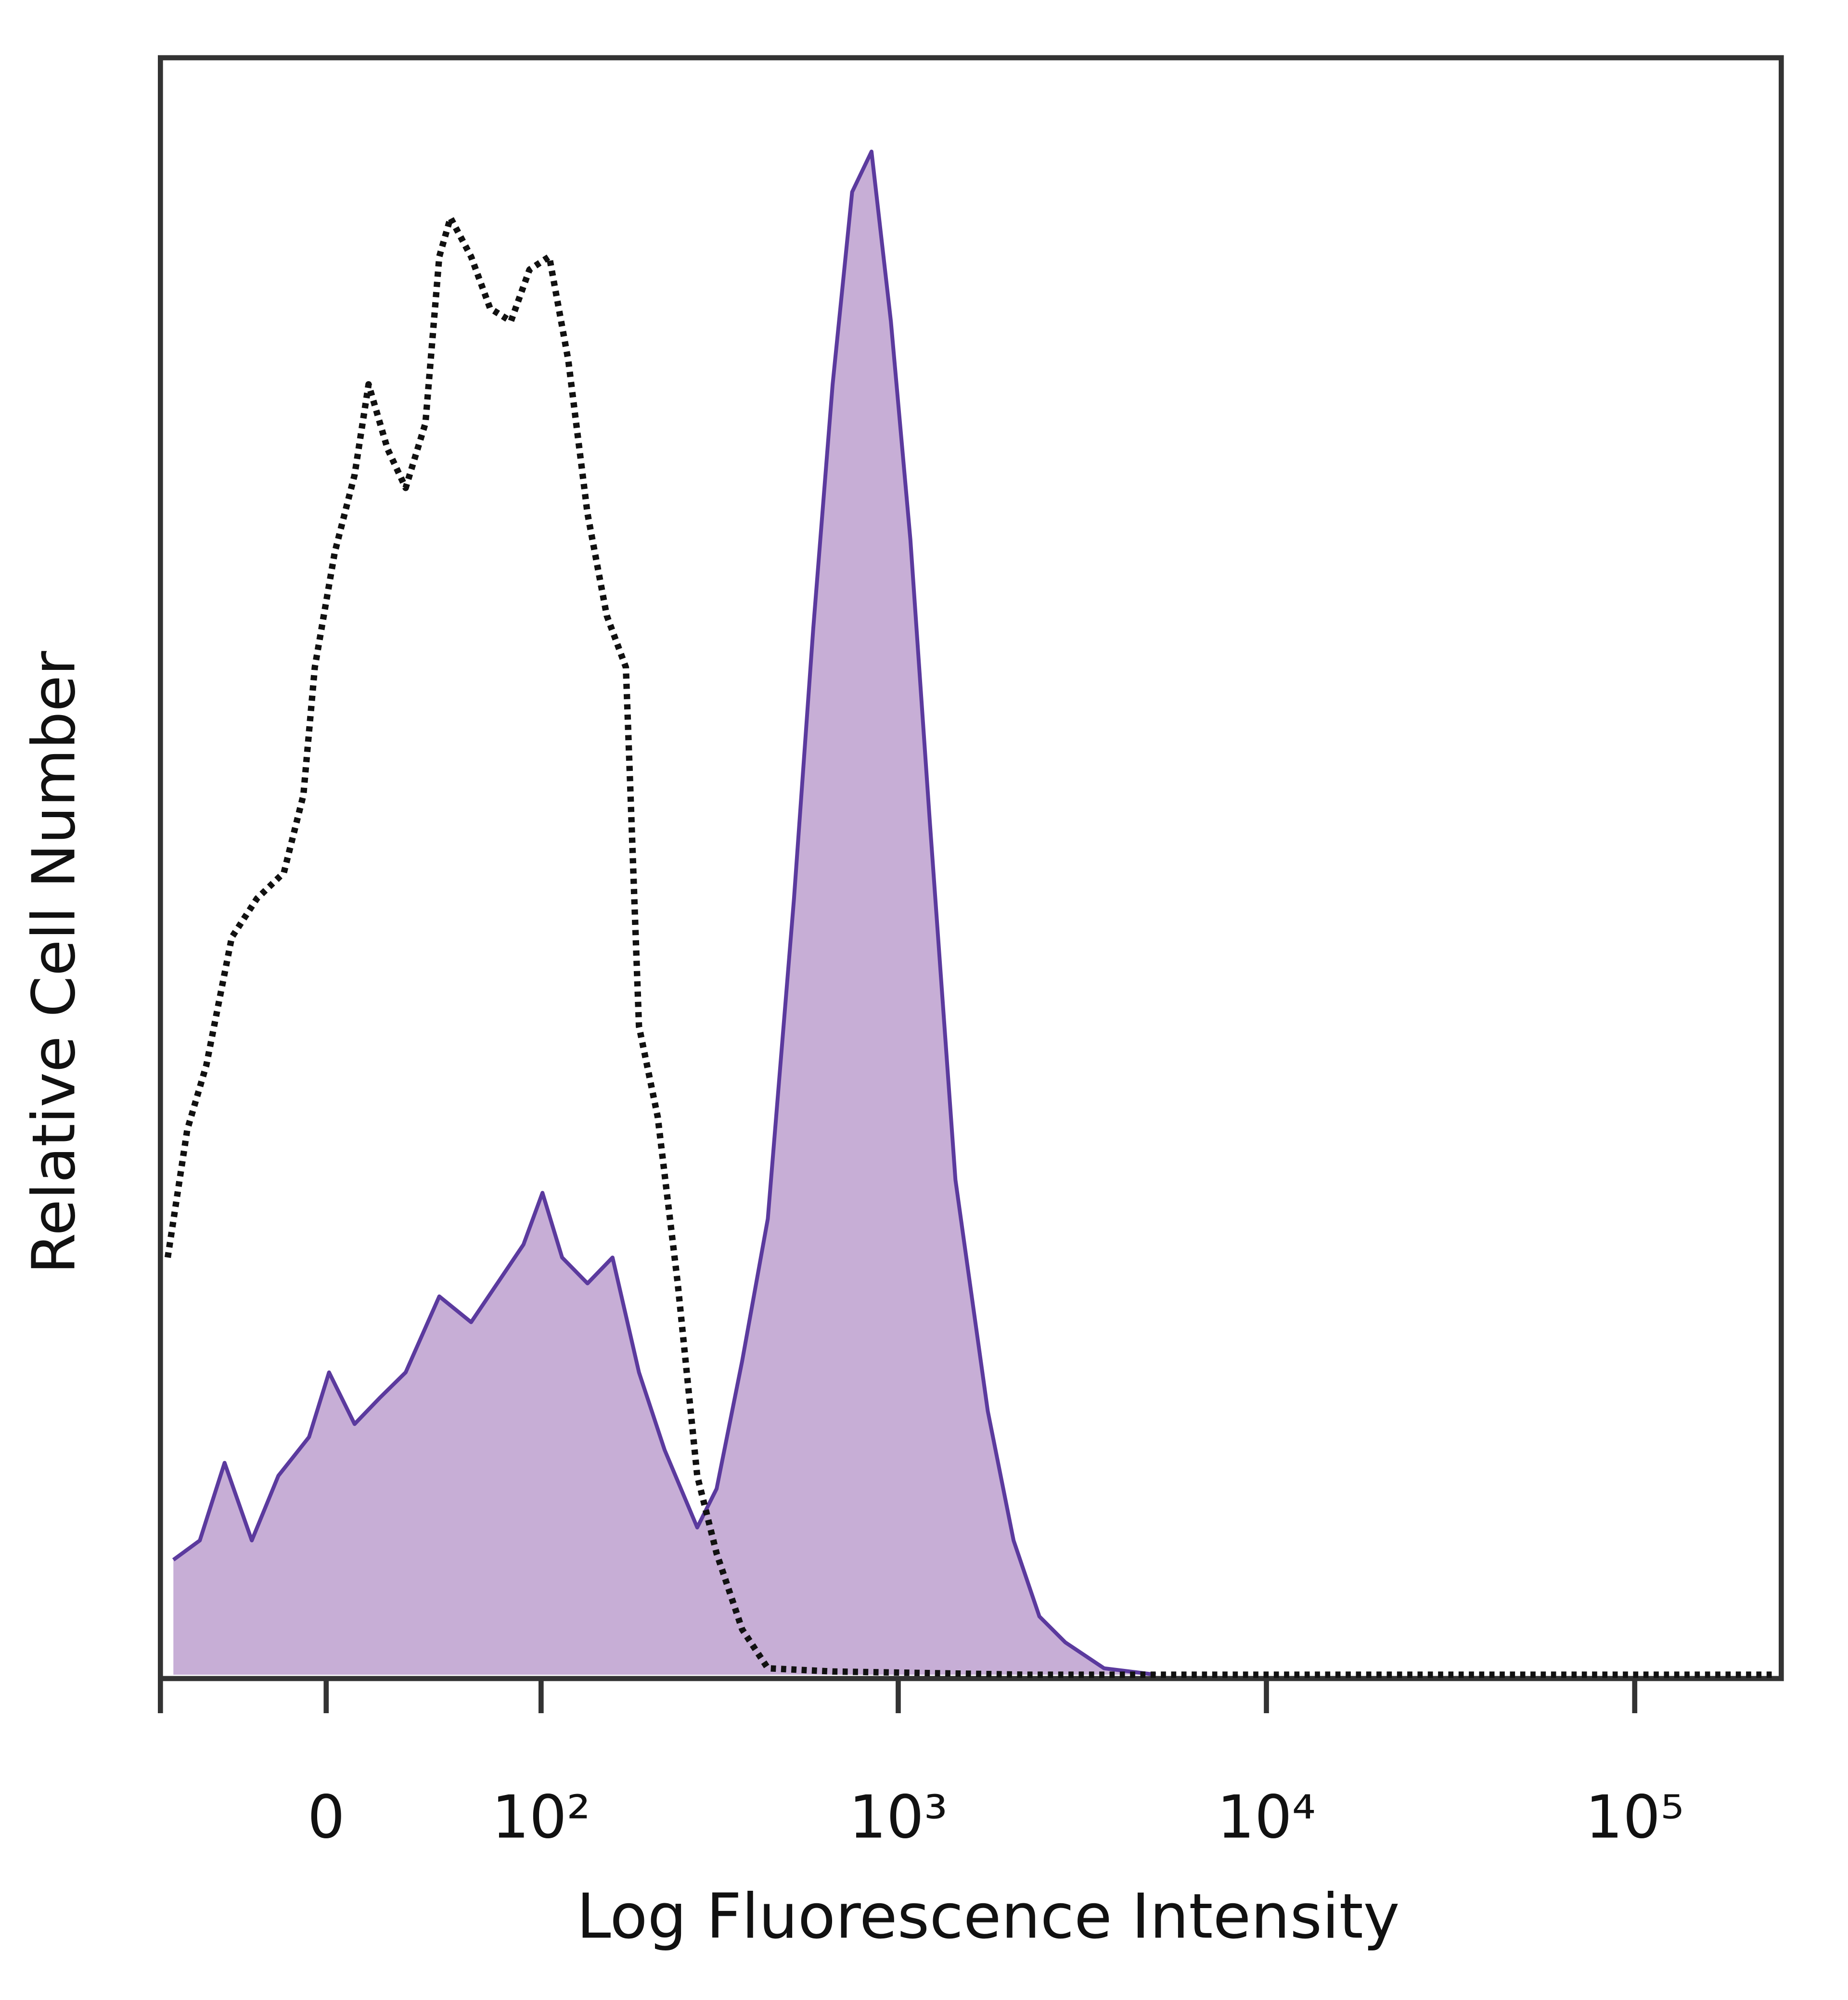 The width and height of the screenshot is (1848, 2000). Describe the element at coordinates (1634, 1817) in the screenshot. I see `x-tick-label: 10⁵` at that location.